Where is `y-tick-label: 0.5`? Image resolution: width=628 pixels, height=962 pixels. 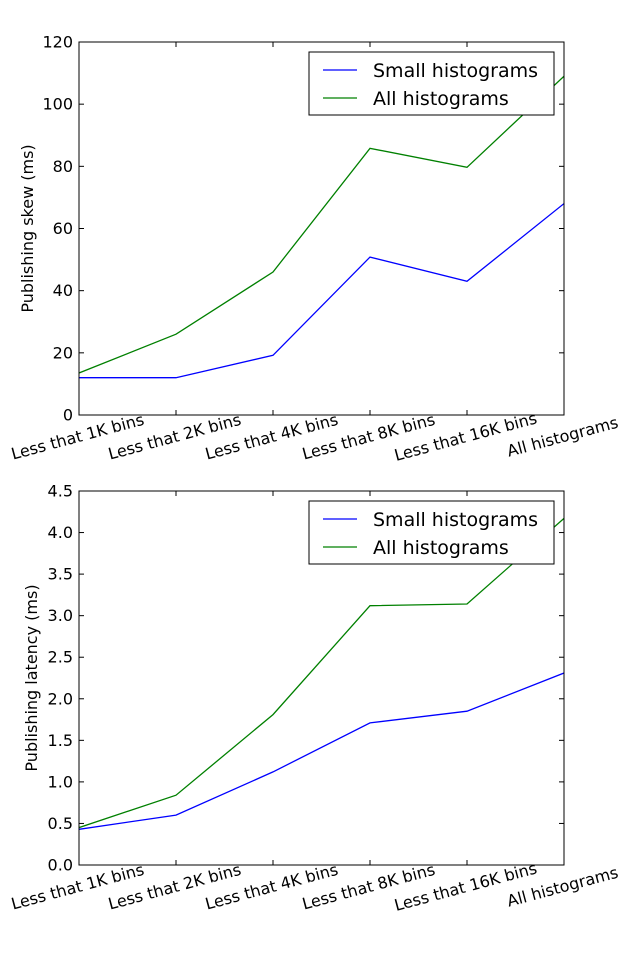 y-tick-label: 0.5 is located at coordinates (60, 823).